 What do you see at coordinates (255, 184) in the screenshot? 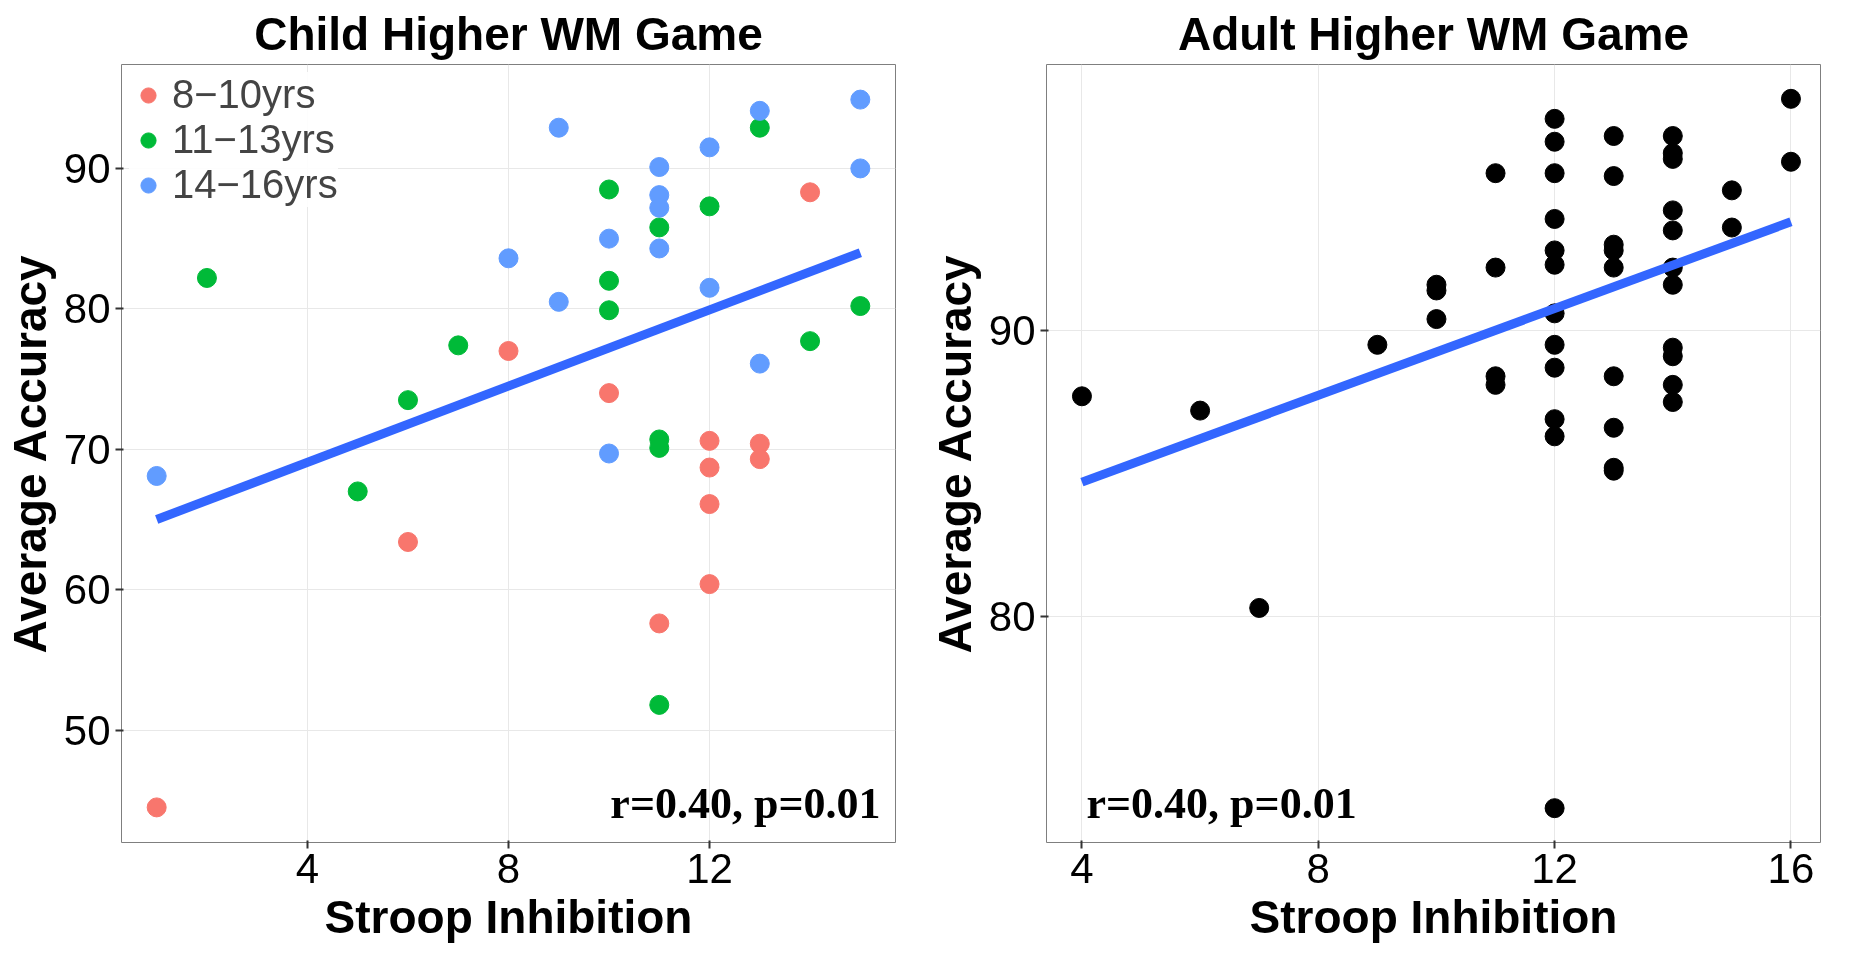
I see `legend-label: 14−16yrs` at bounding box center [255, 184].